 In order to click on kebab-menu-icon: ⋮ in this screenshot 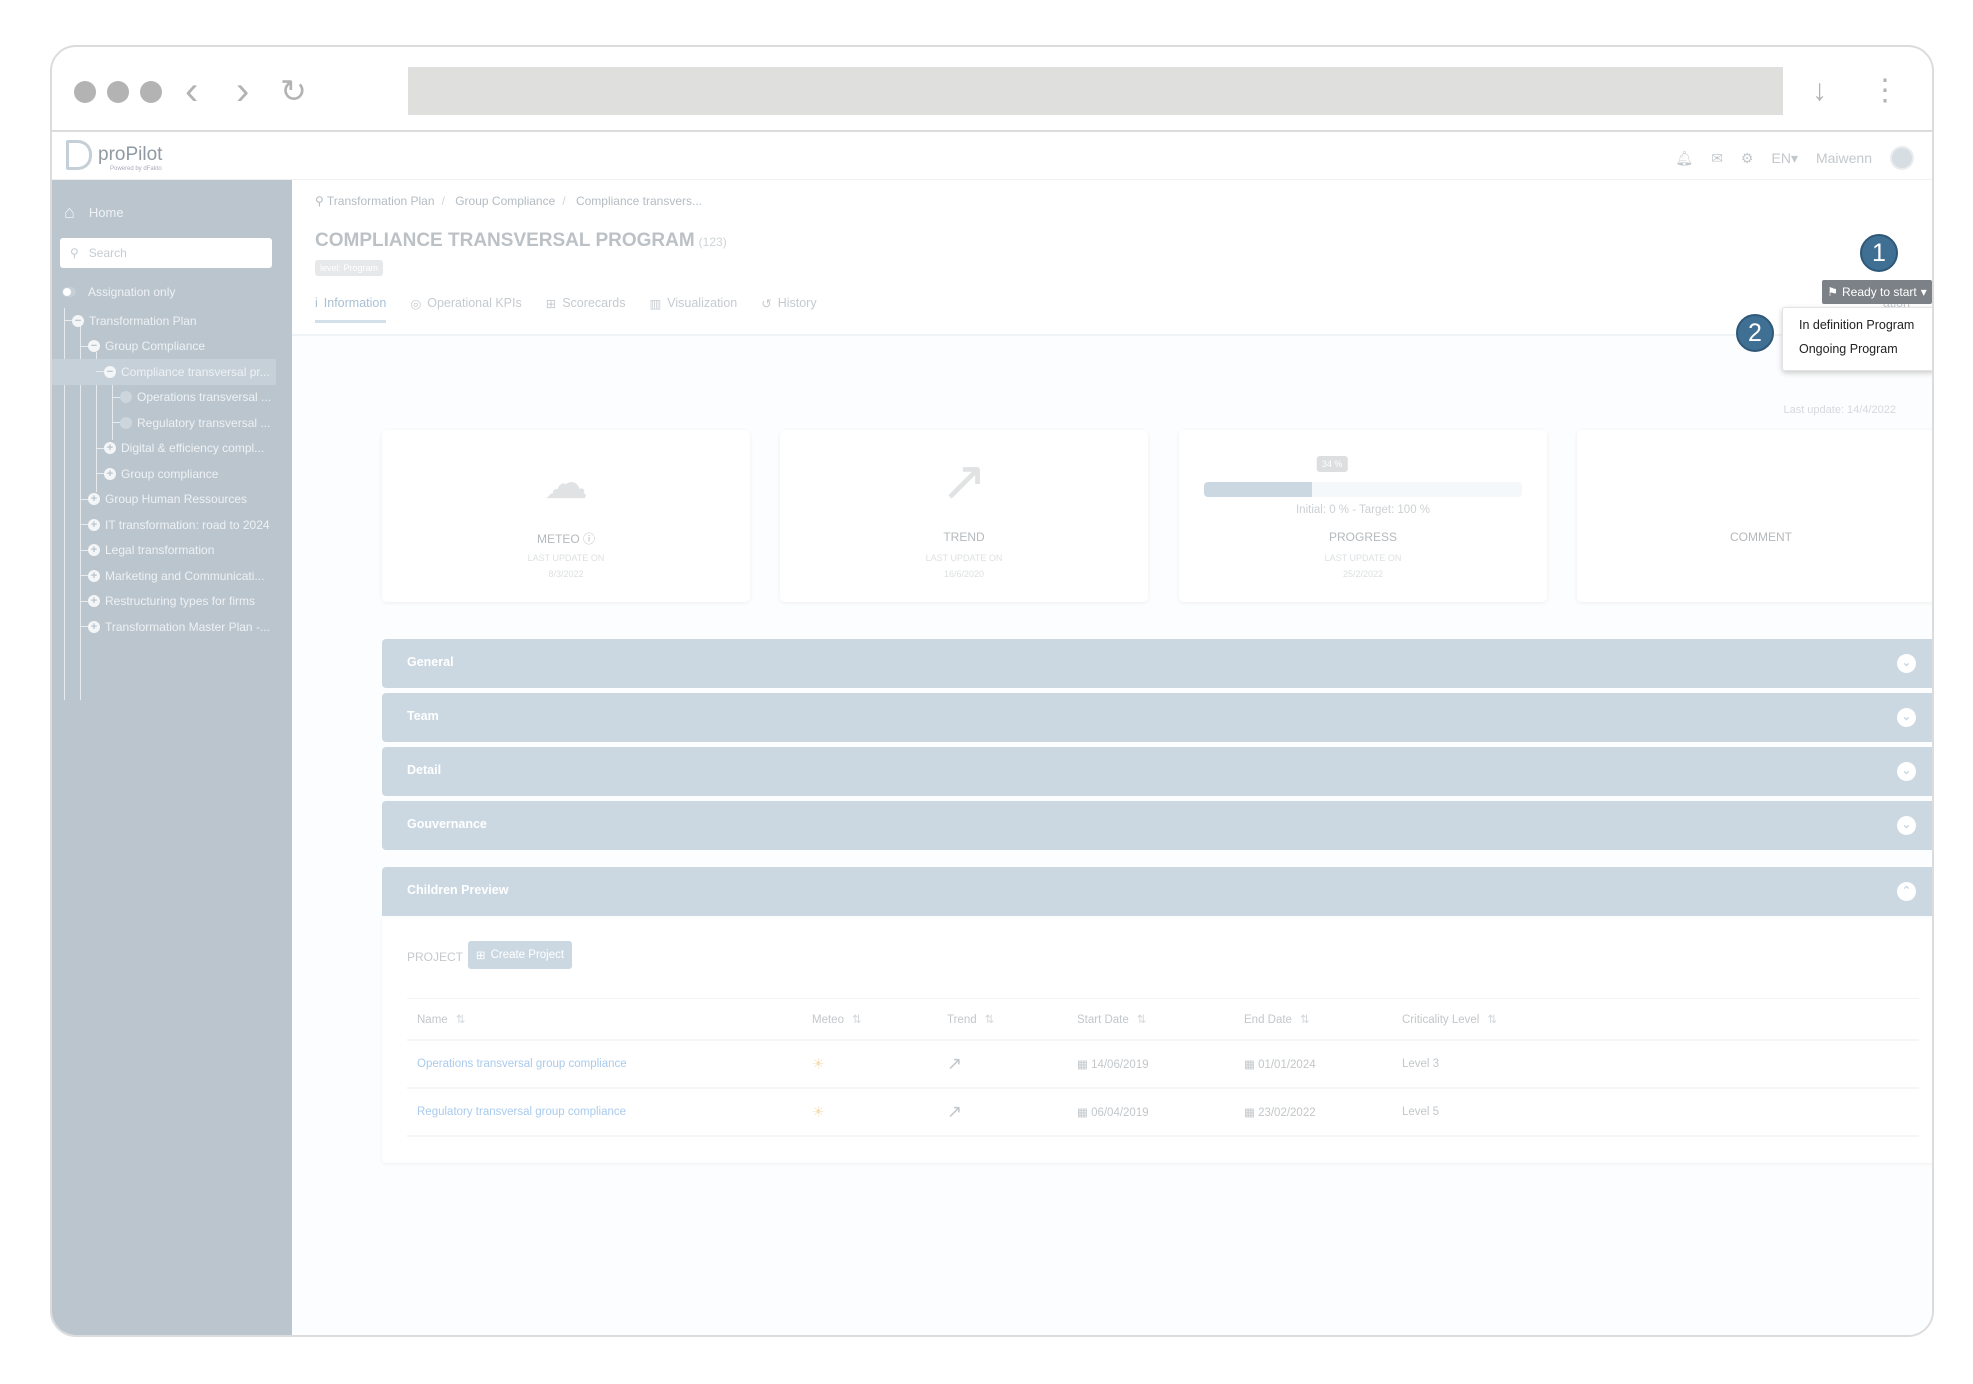, I will do `click(1885, 90)`.